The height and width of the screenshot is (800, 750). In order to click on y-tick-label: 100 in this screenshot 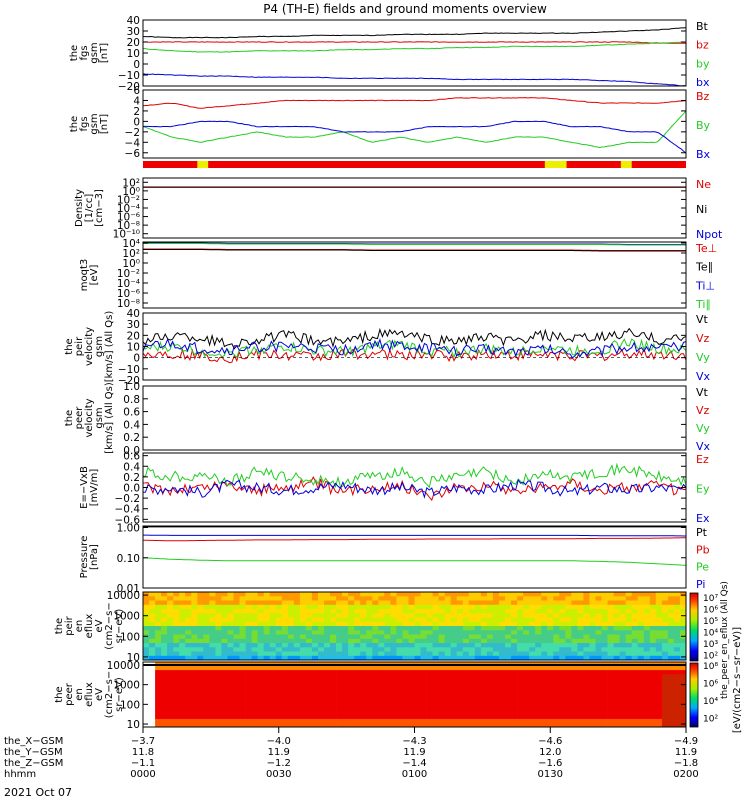, I will do `click(130, 637)`.